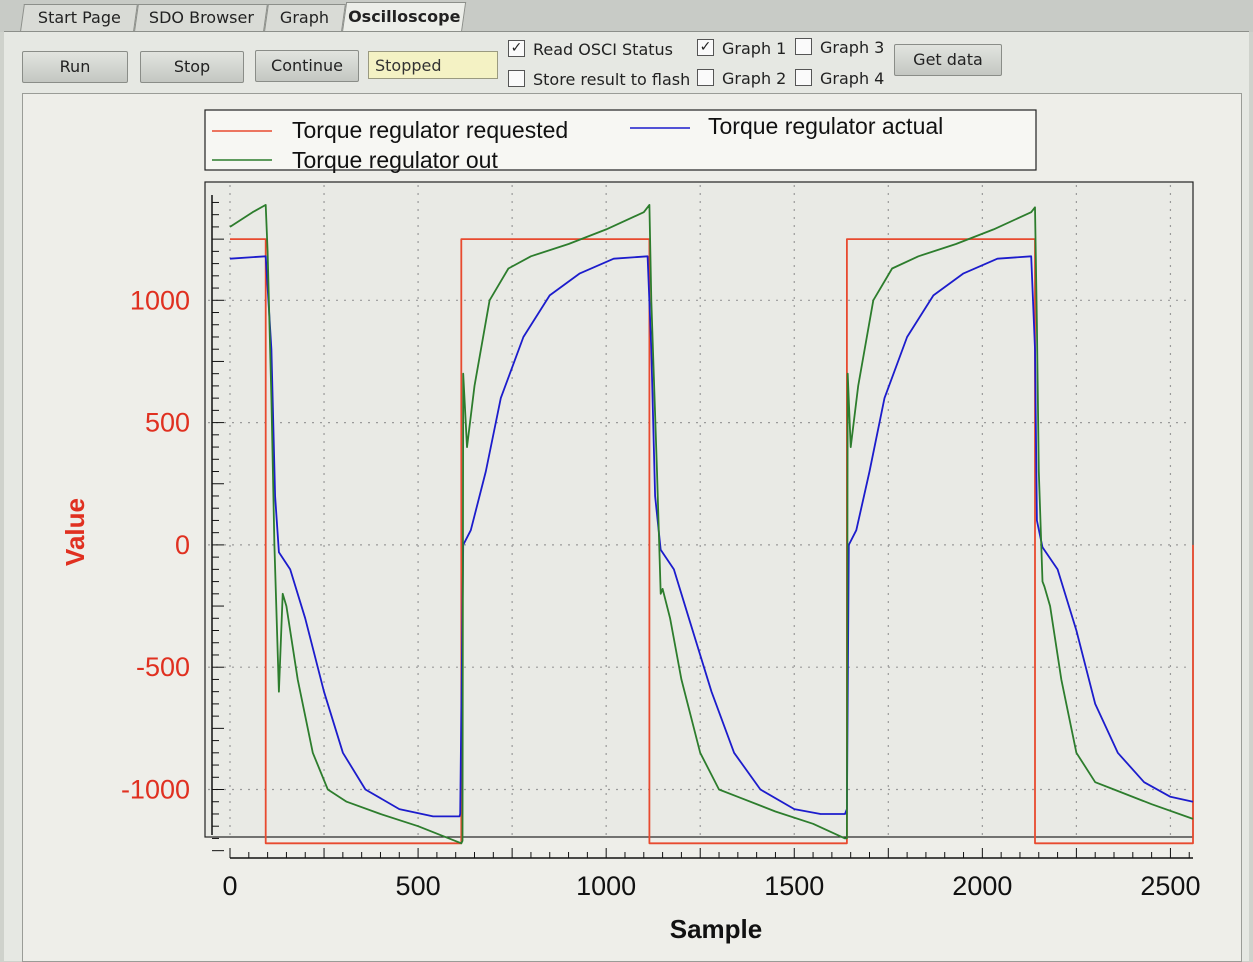 This screenshot has width=1253, height=962. I want to click on y-tick-label-0: 1000, so click(160, 300).